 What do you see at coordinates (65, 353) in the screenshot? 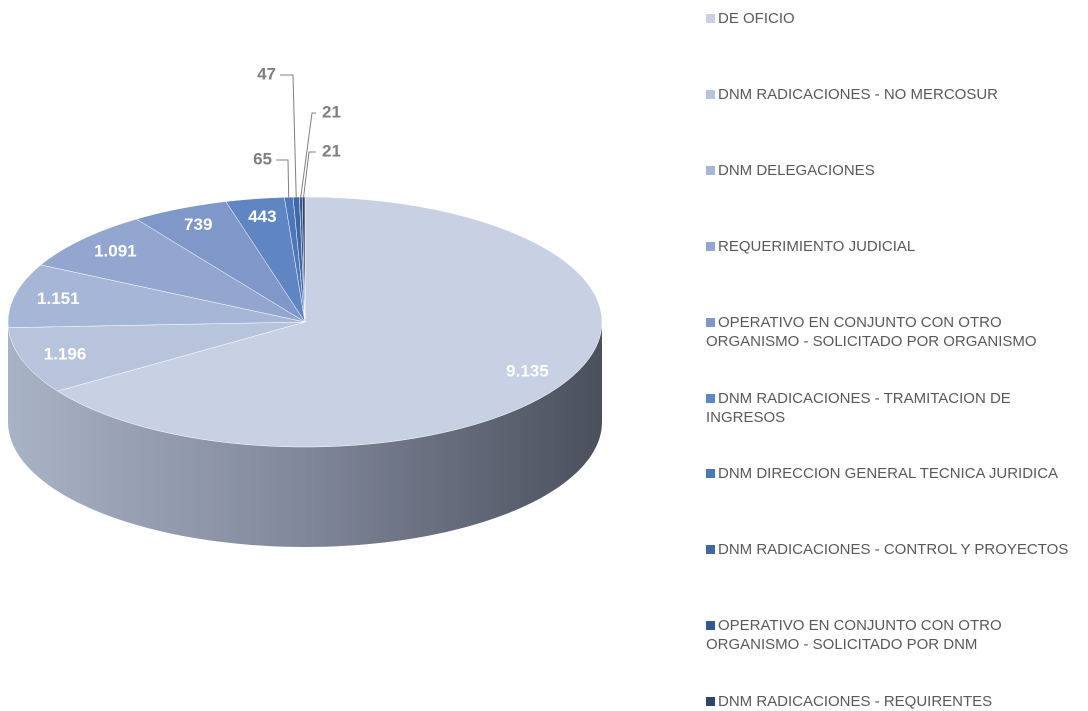
I see `data-label: 1.196` at bounding box center [65, 353].